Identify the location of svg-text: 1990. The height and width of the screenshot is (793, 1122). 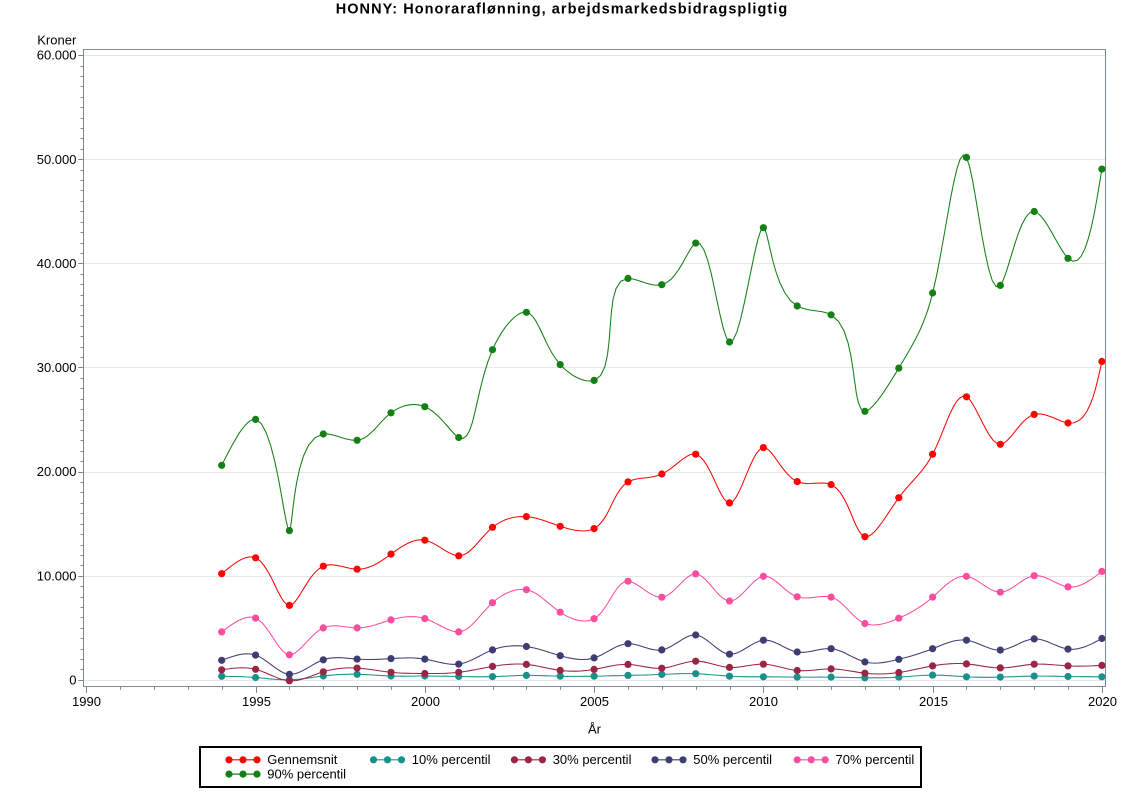
(86, 701).